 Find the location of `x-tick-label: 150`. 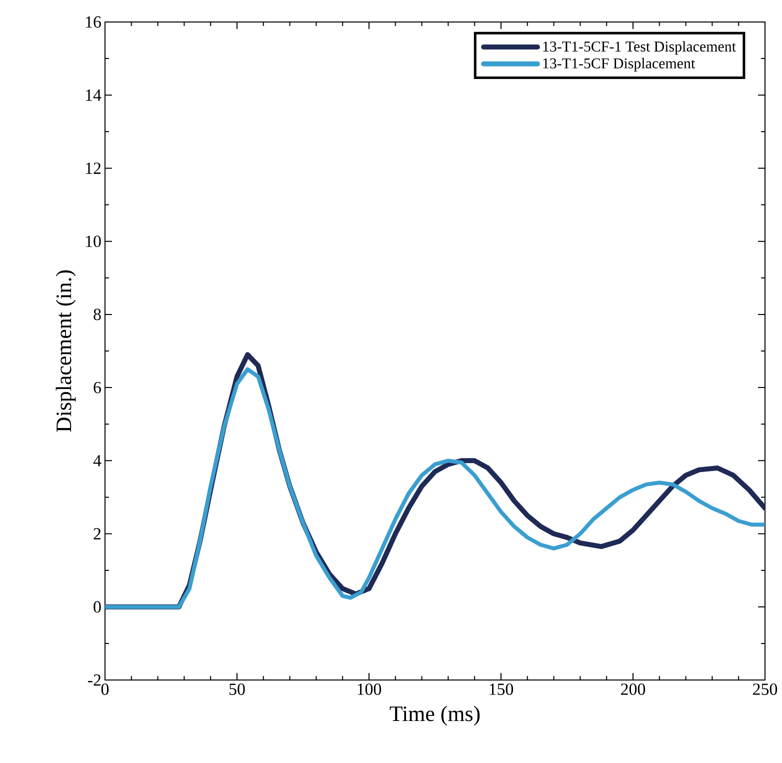

x-tick-label: 150 is located at coordinates (502, 689).